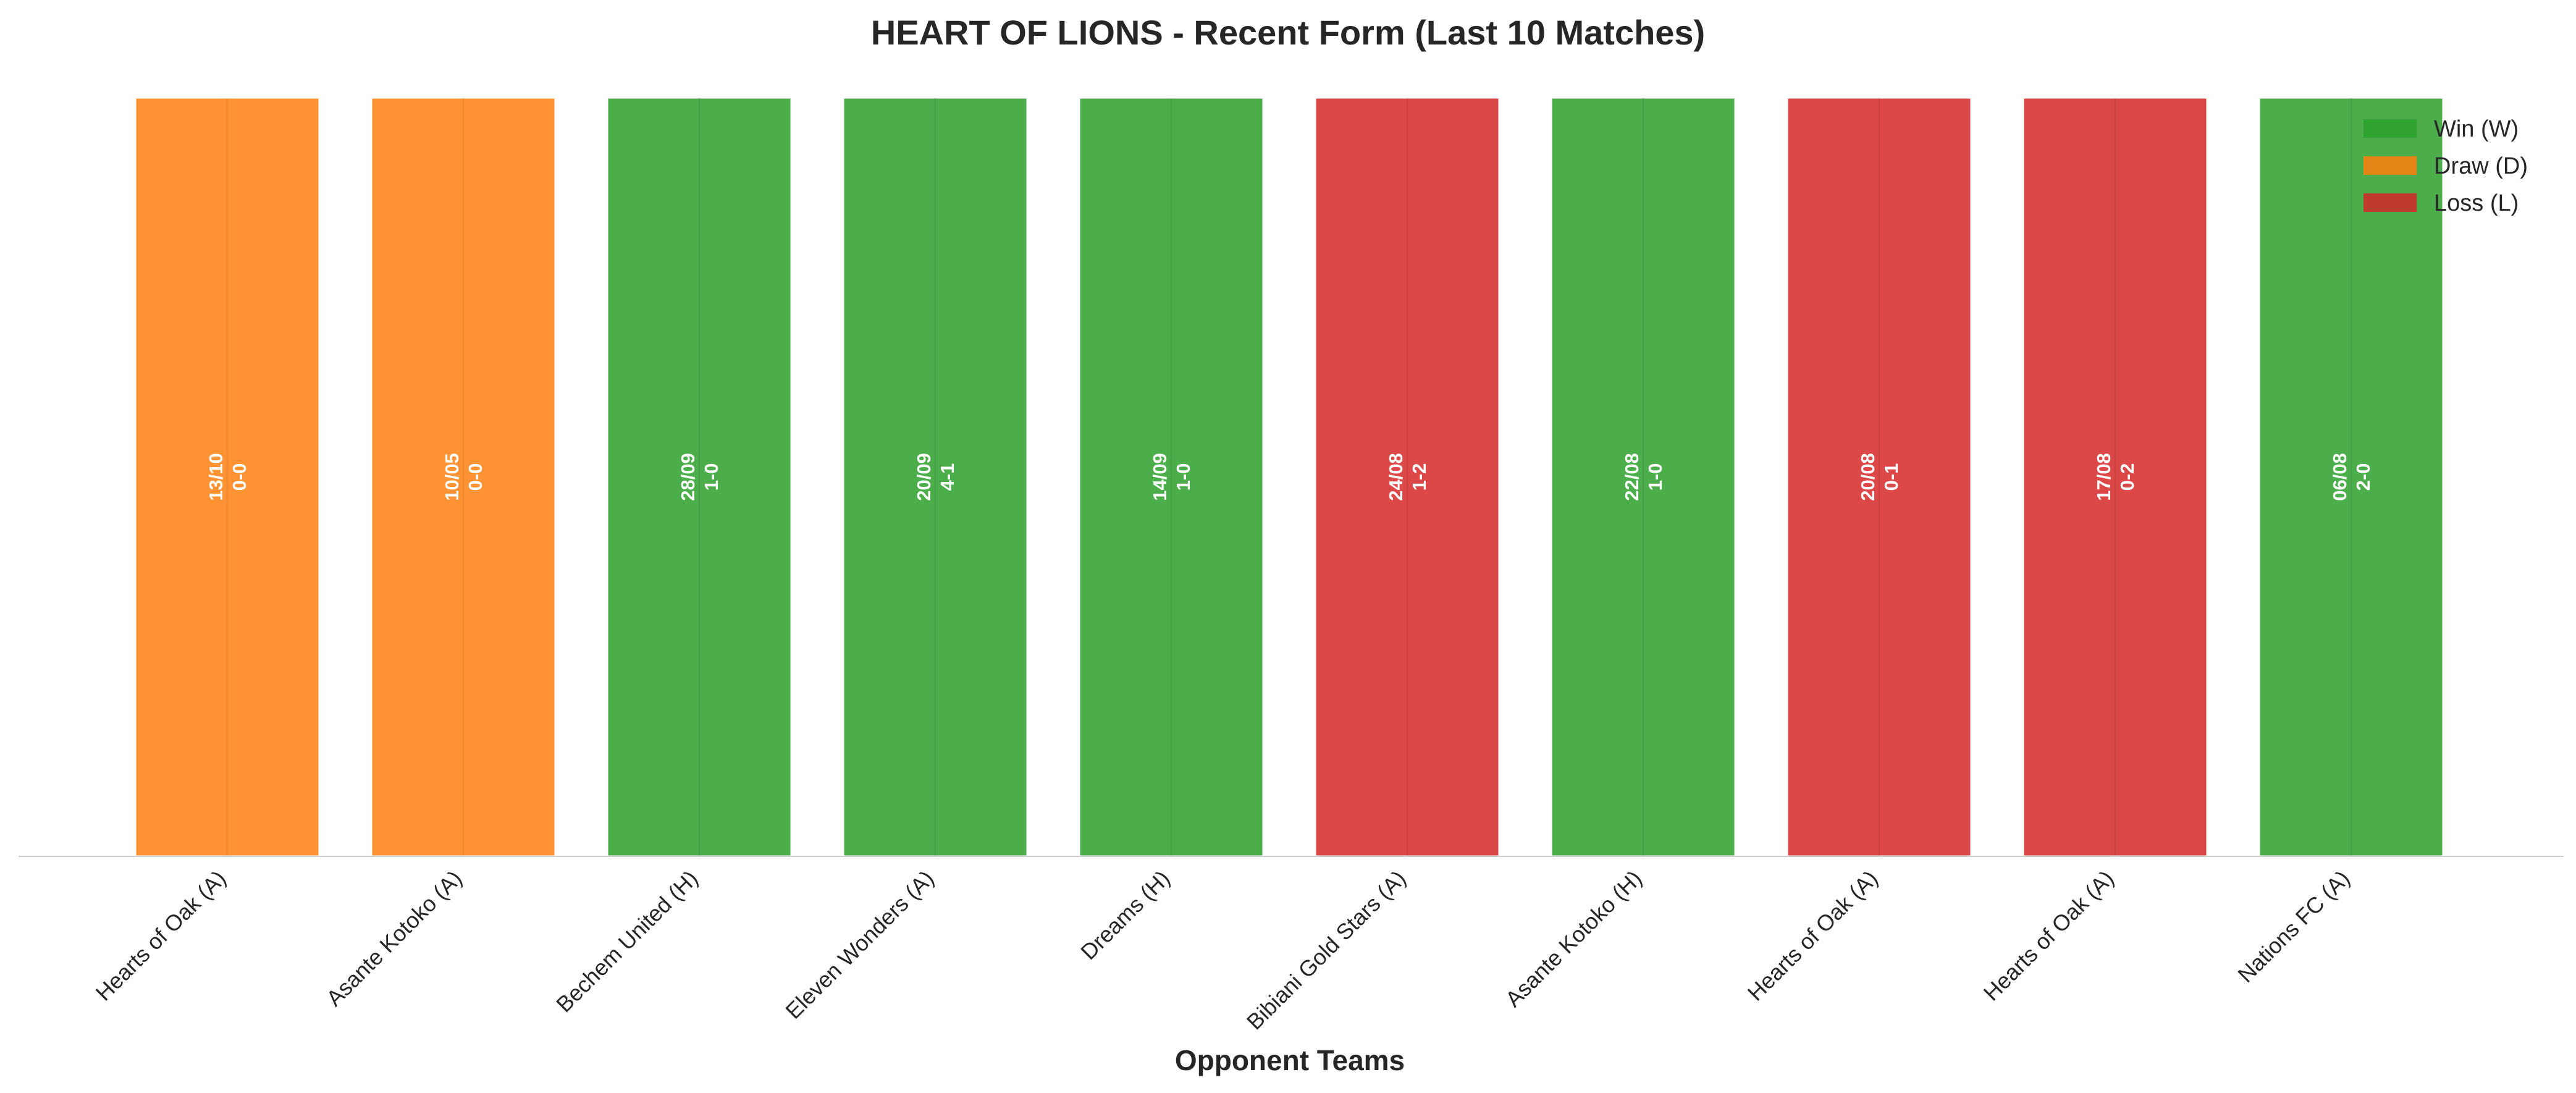  Describe the element at coordinates (1125, 916) in the screenshot. I see `x-tick-label: Dreams (H)` at that location.